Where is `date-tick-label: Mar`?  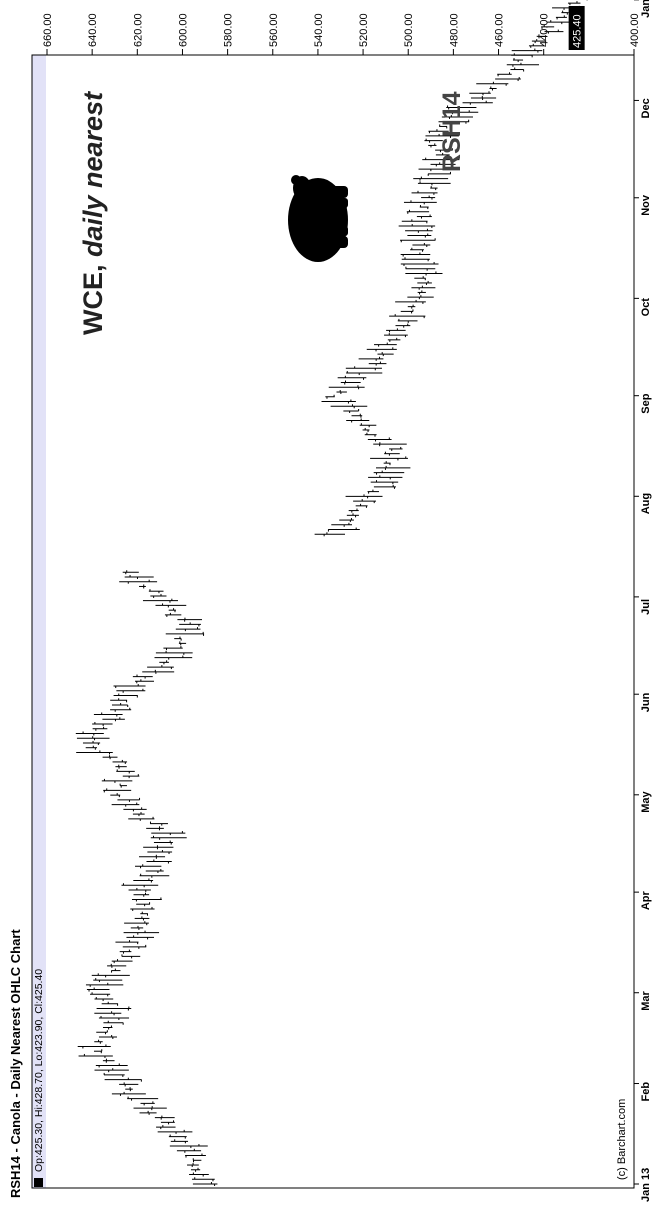 date-tick-label: Mar is located at coordinates (646, 1000).